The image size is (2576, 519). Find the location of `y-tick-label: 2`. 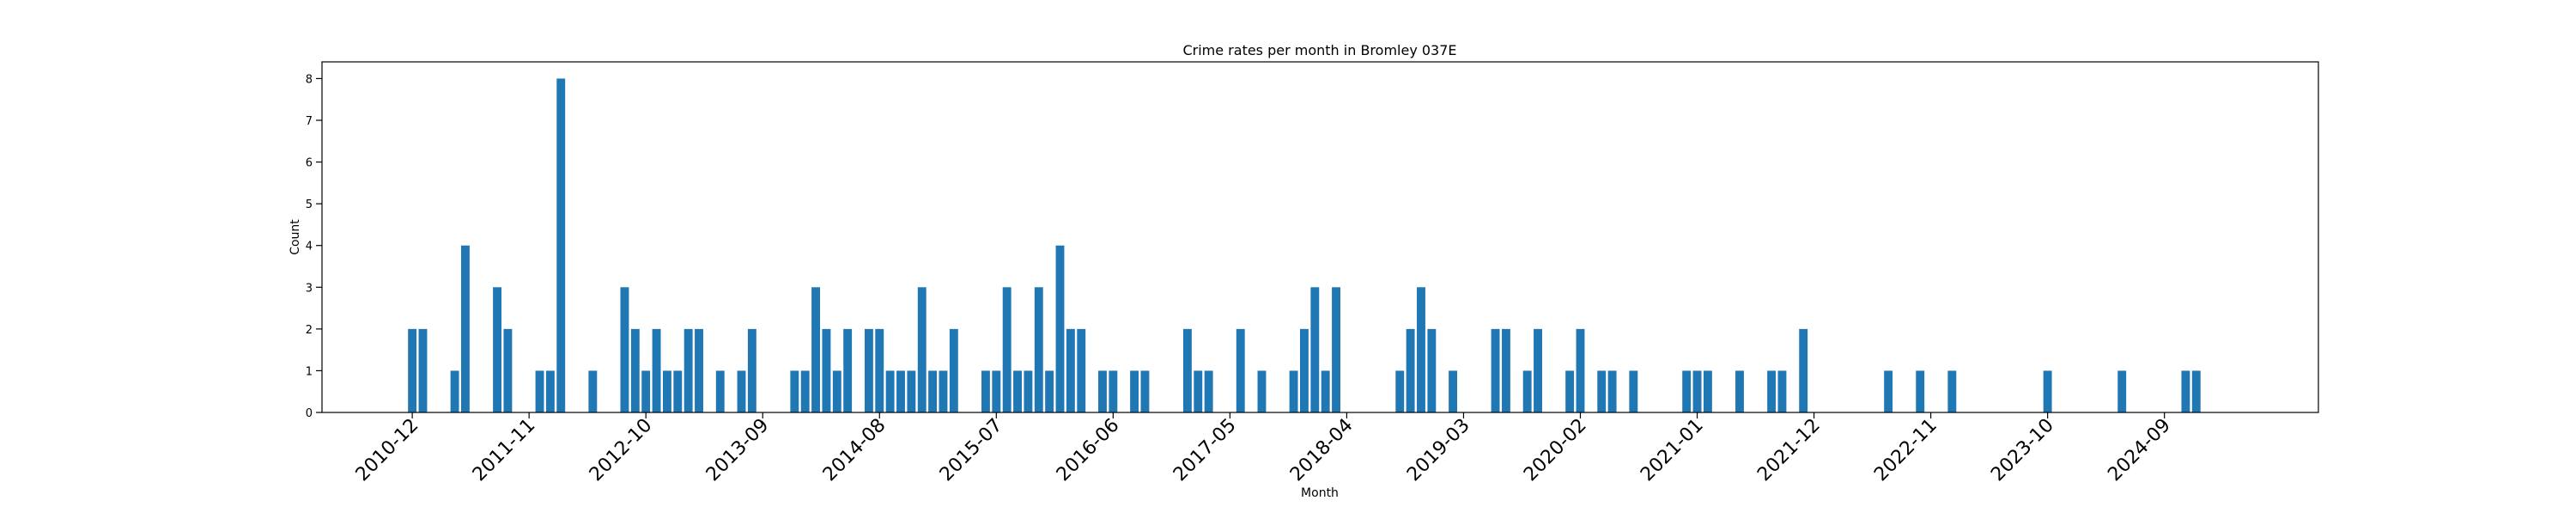

y-tick-label: 2 is located at coordinates (310, 330).